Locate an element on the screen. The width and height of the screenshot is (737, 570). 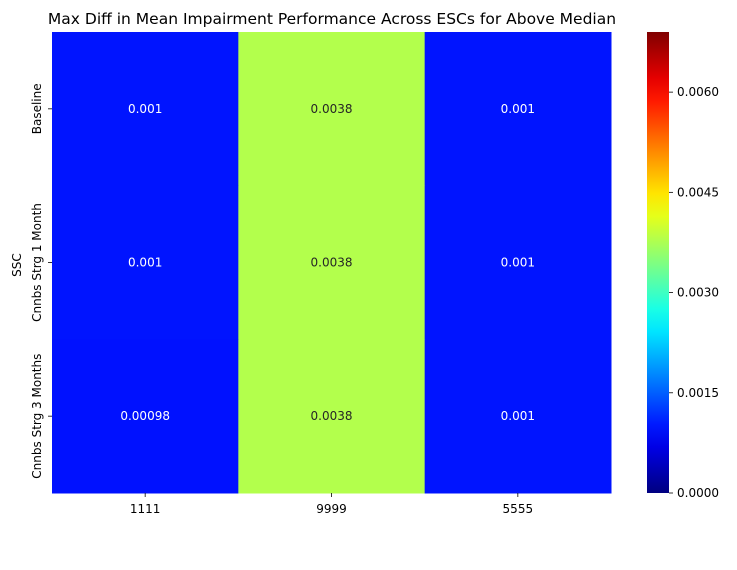
colorbar-tick-label: 0.0015 is located at coordinates (698, 393).